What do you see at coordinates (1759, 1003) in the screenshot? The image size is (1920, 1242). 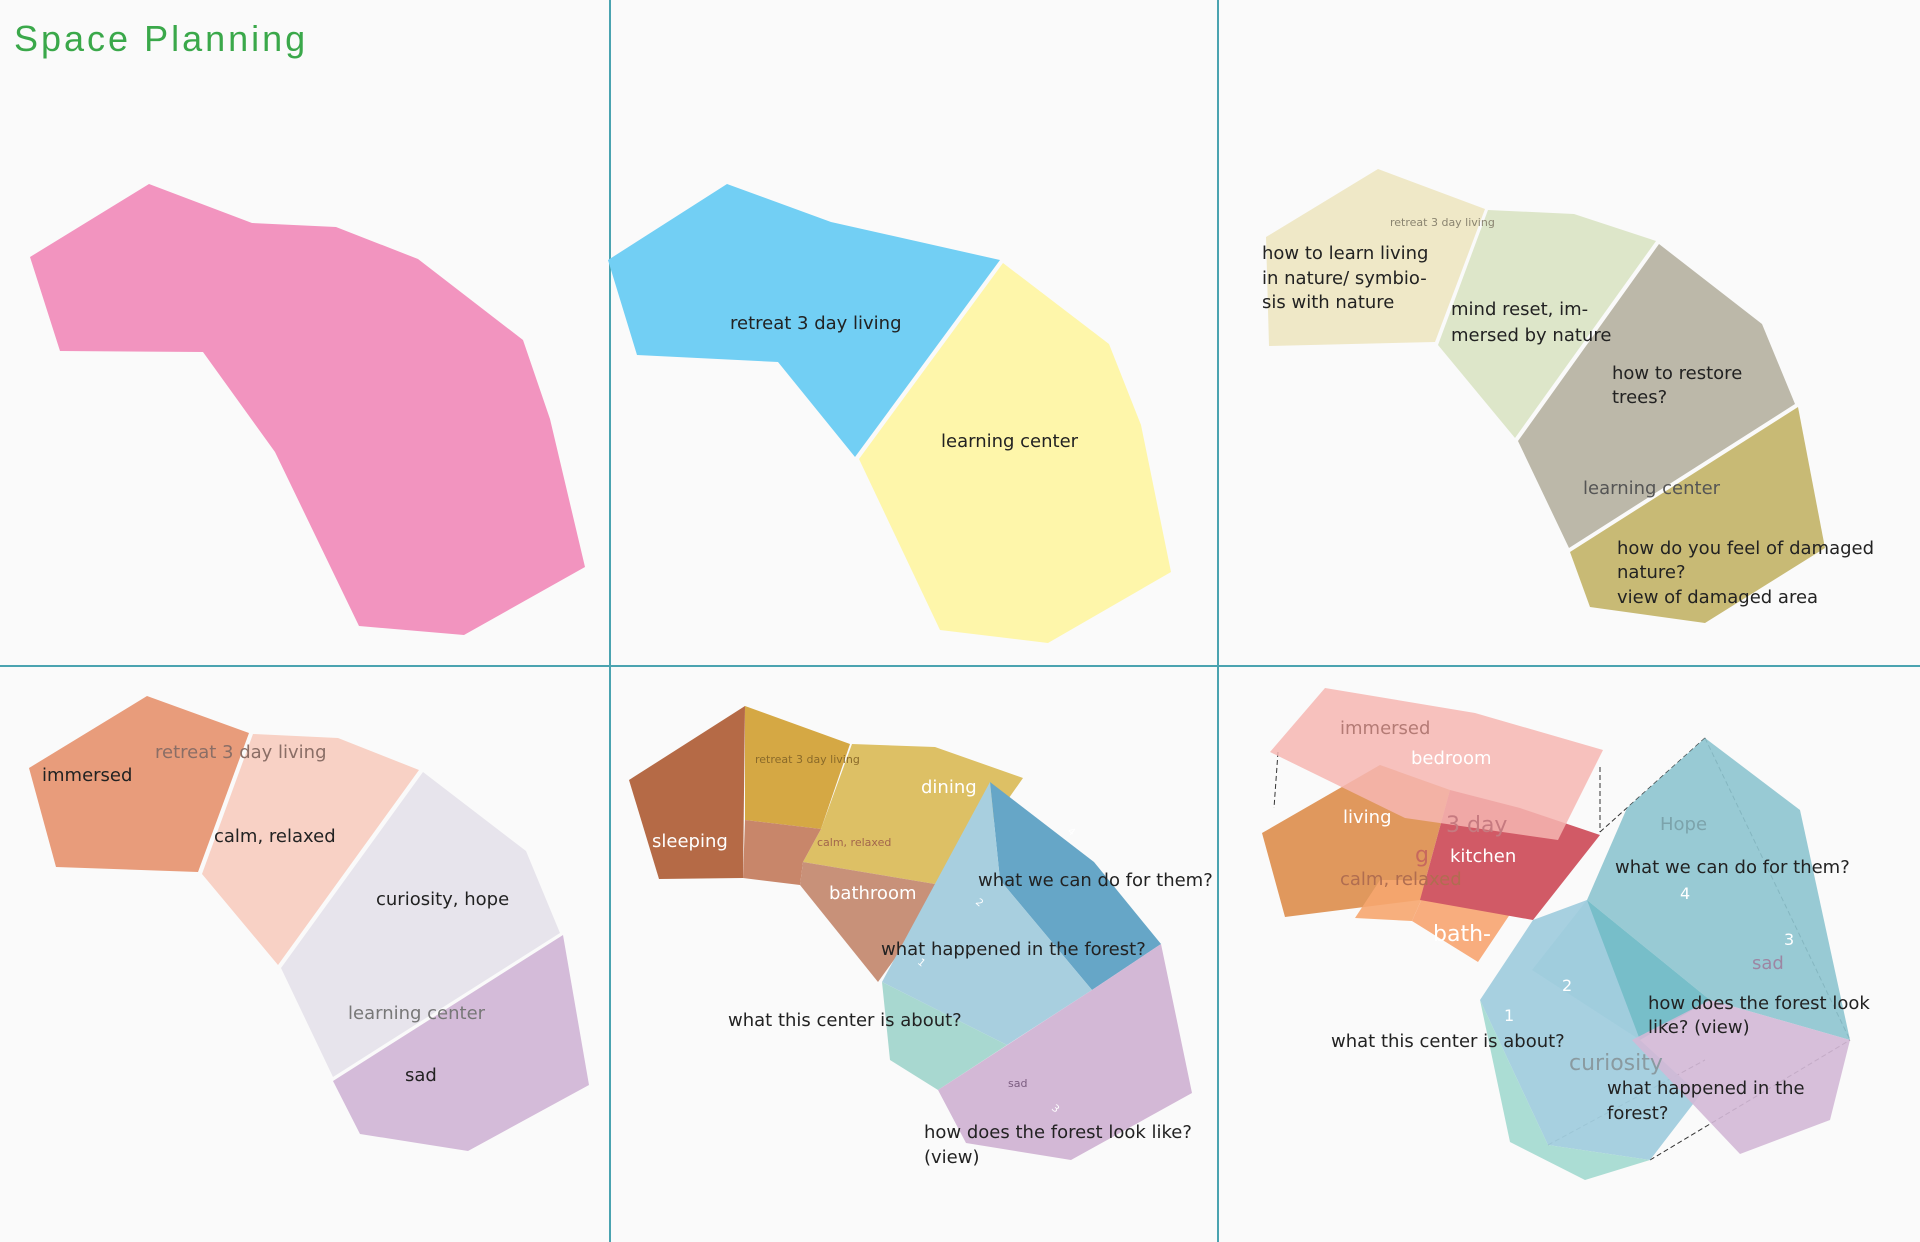 I see `label-q-forest-look-1: how does the forest look` at bounding box center [1759, 1003].